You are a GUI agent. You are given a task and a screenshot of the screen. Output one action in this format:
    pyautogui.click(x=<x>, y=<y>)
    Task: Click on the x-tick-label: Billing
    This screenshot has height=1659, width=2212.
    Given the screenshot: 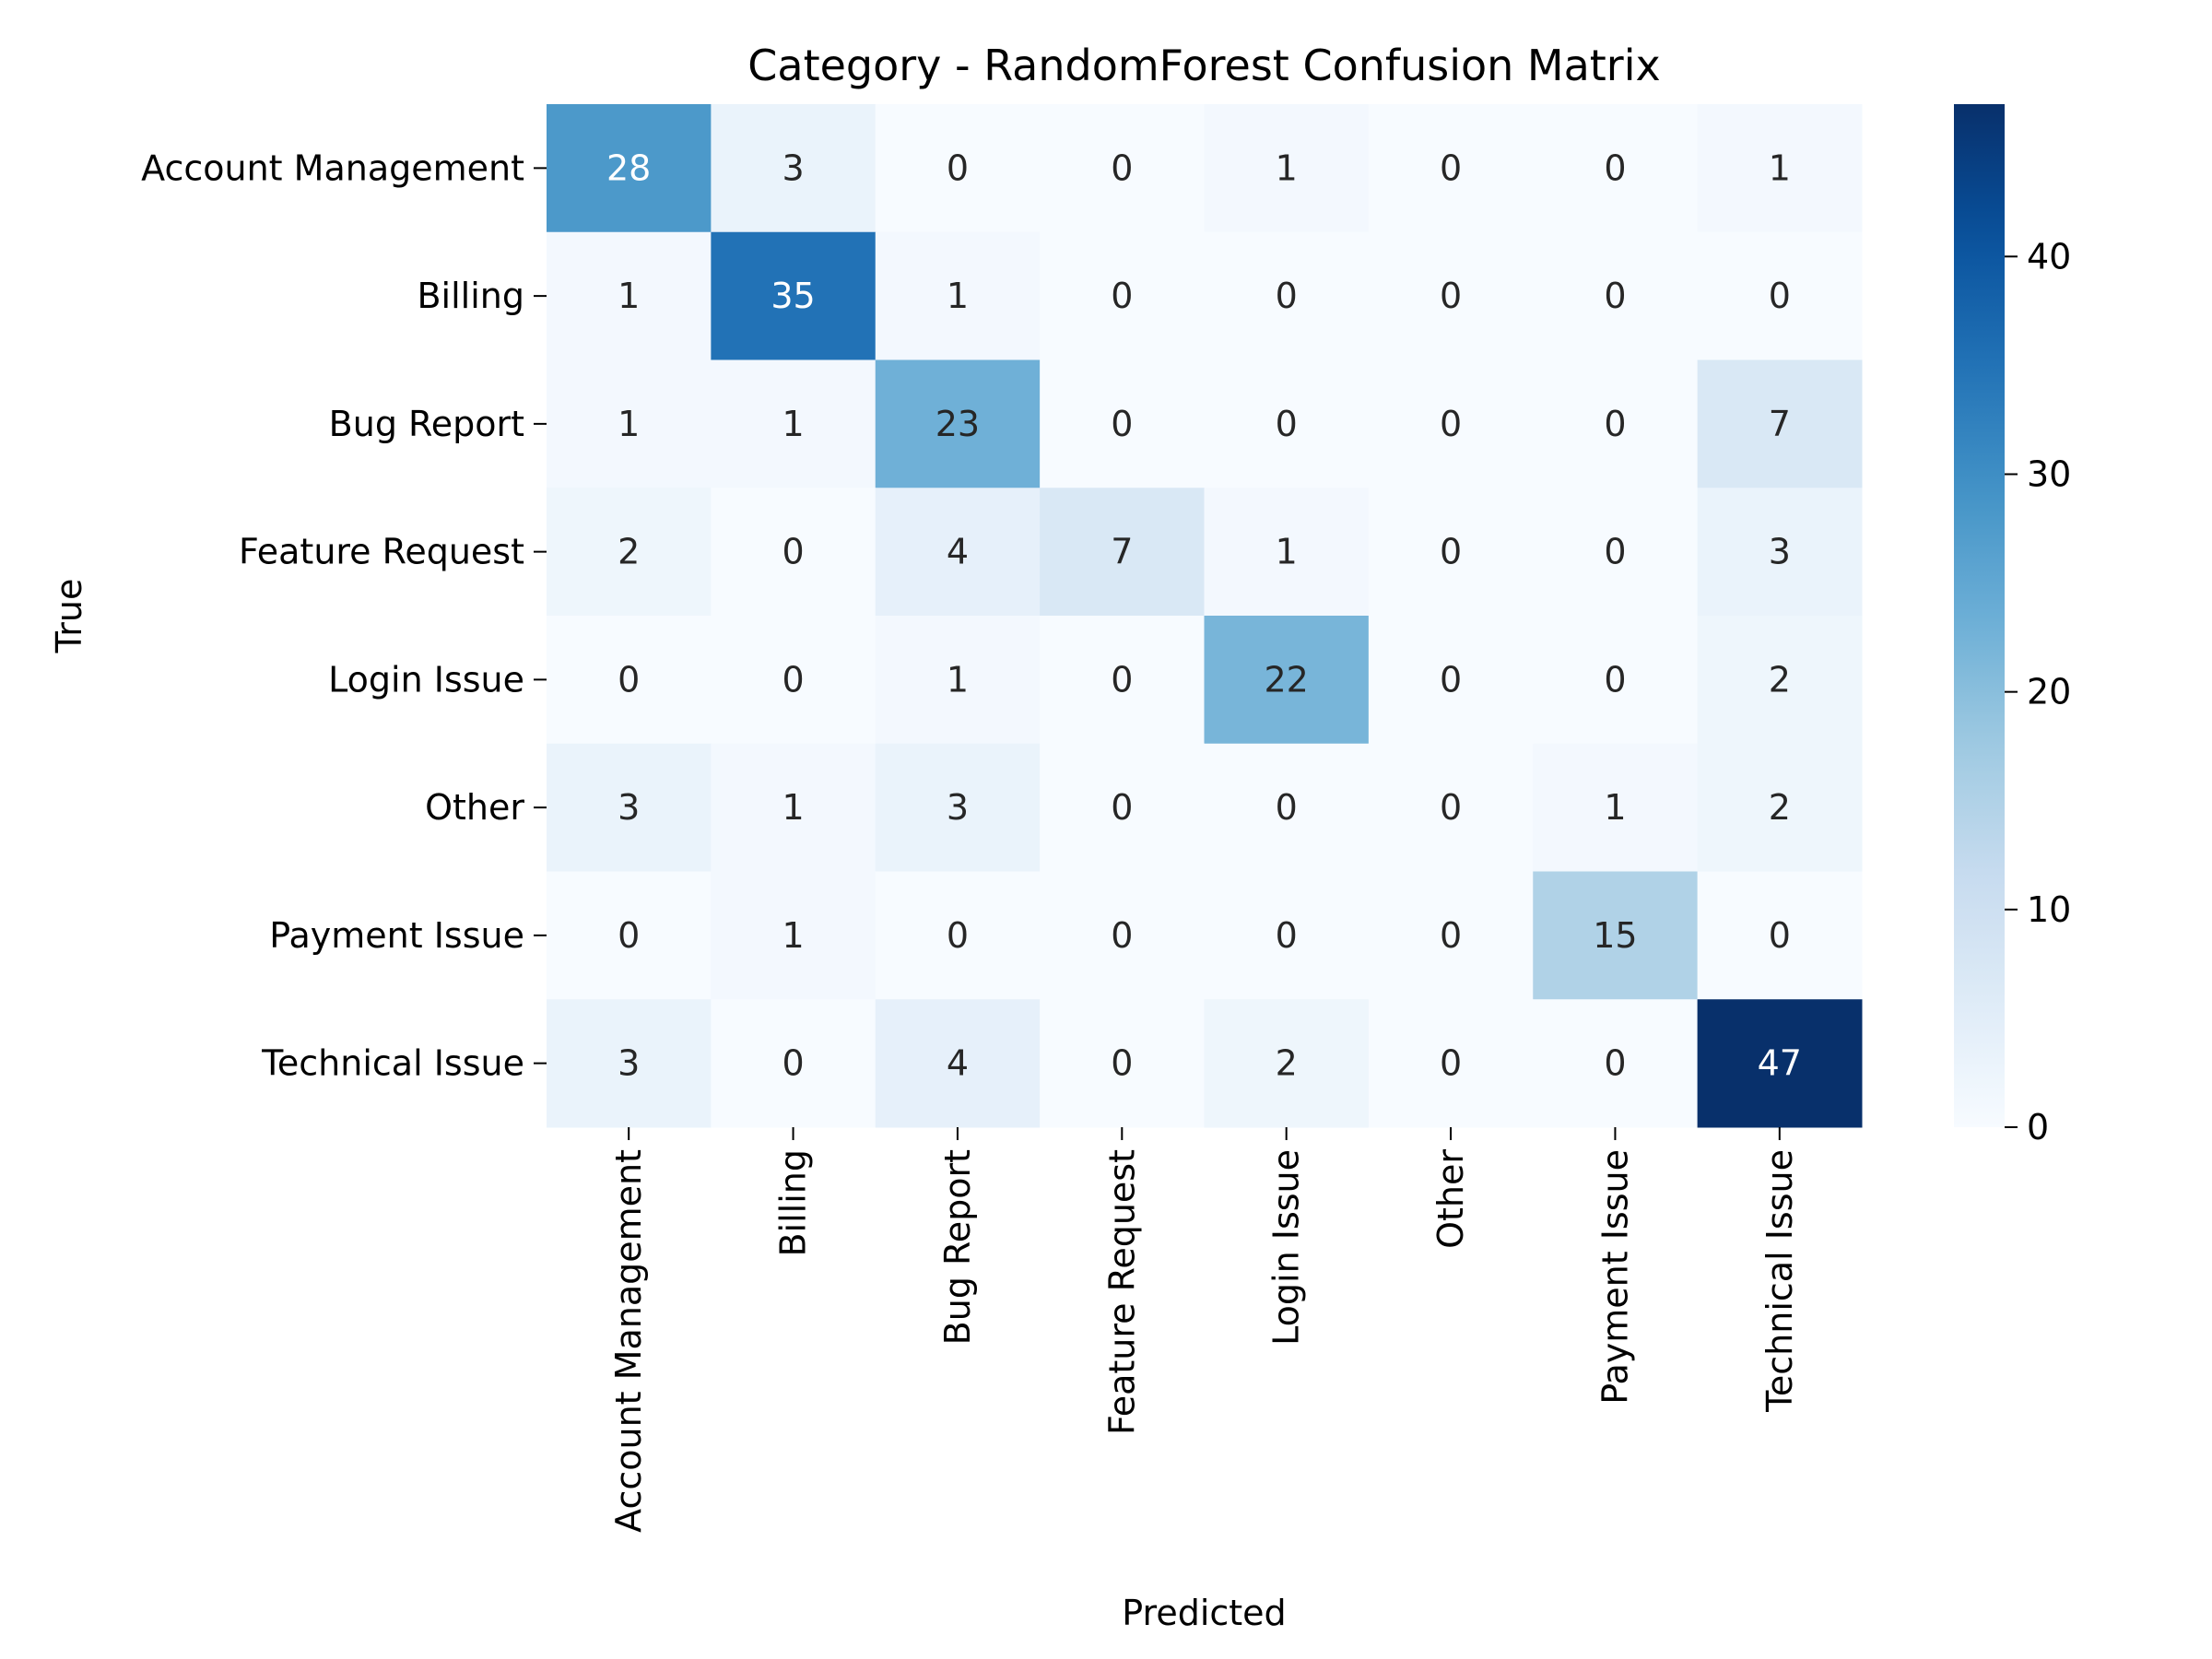 What is the action you would take?
    pyautogui.click(x=793, y=1203)
    